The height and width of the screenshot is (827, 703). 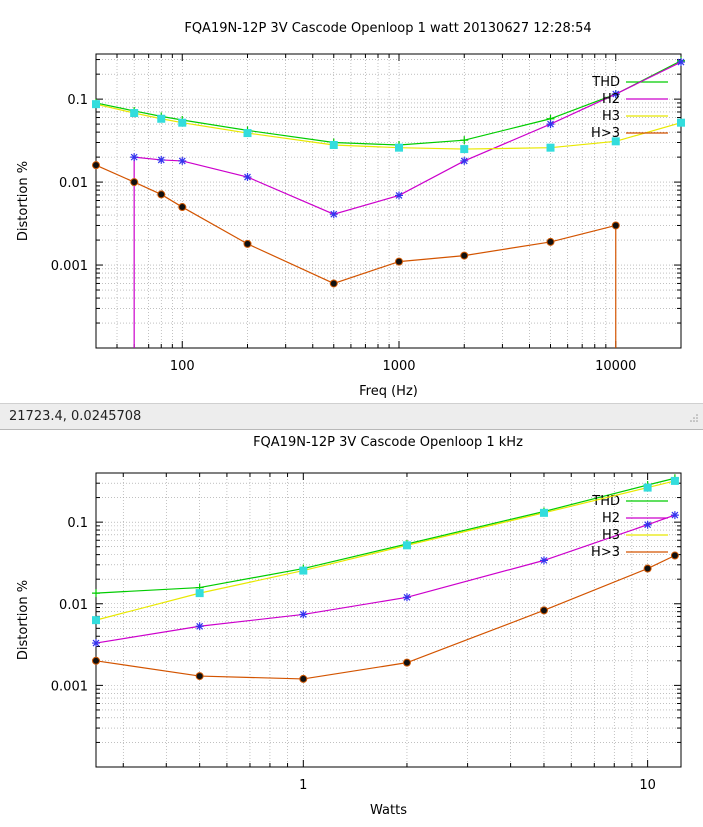 What do you see at coordinates (75, 416) in the screenshot?
I see `mouse-coordinates-readout: 21723.4, 0.0245708` at bounding box center [75, 416].